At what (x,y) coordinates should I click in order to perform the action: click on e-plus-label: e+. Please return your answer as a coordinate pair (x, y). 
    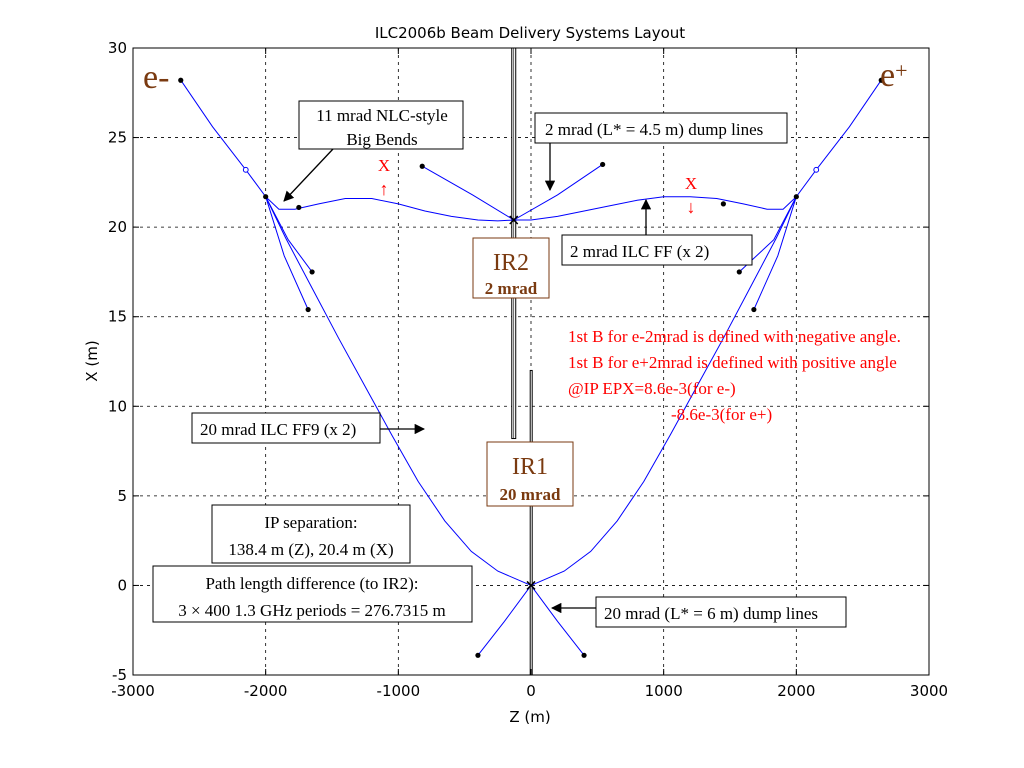
    Looking at the image, I should click on (894, 75).